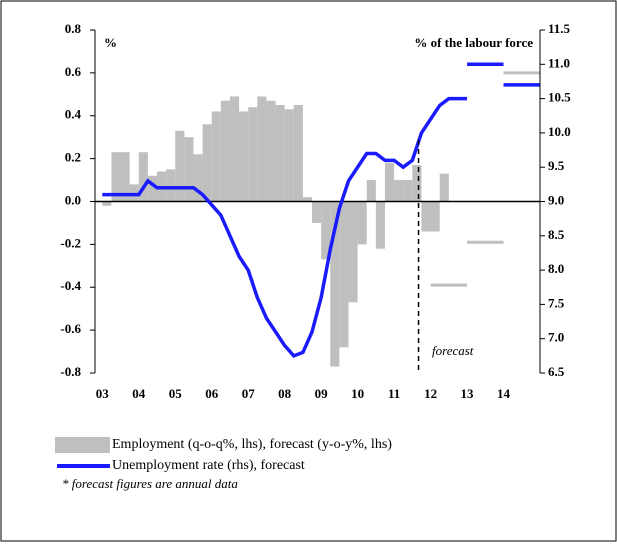  What do you see at coordinates (468, 393) in the screenshot?
I see `x-tick-label: 13` at bounding box center [468, 393].